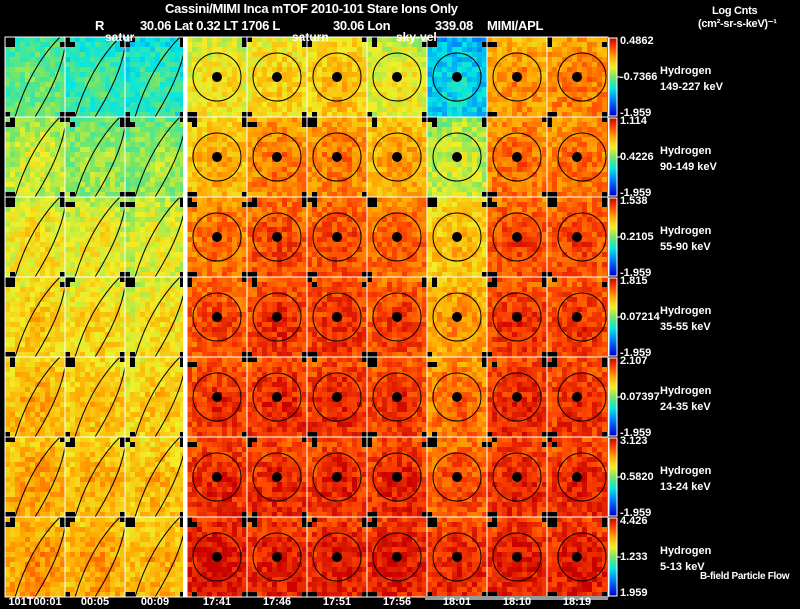 The width and height of the screenshot is (800, 609). What do you see at coordinates (210, 25) in the screenshot?
I see `position-lat-lt: 30.06 Lat 0.32 LT 1706 L` at bounding box center [210, 25].